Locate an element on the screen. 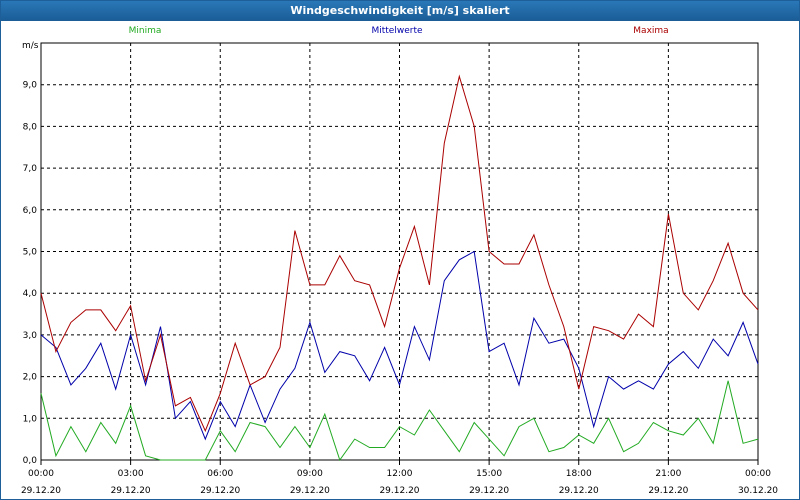  x-tick-time: 03:00 is located at coordinates (131, 474).